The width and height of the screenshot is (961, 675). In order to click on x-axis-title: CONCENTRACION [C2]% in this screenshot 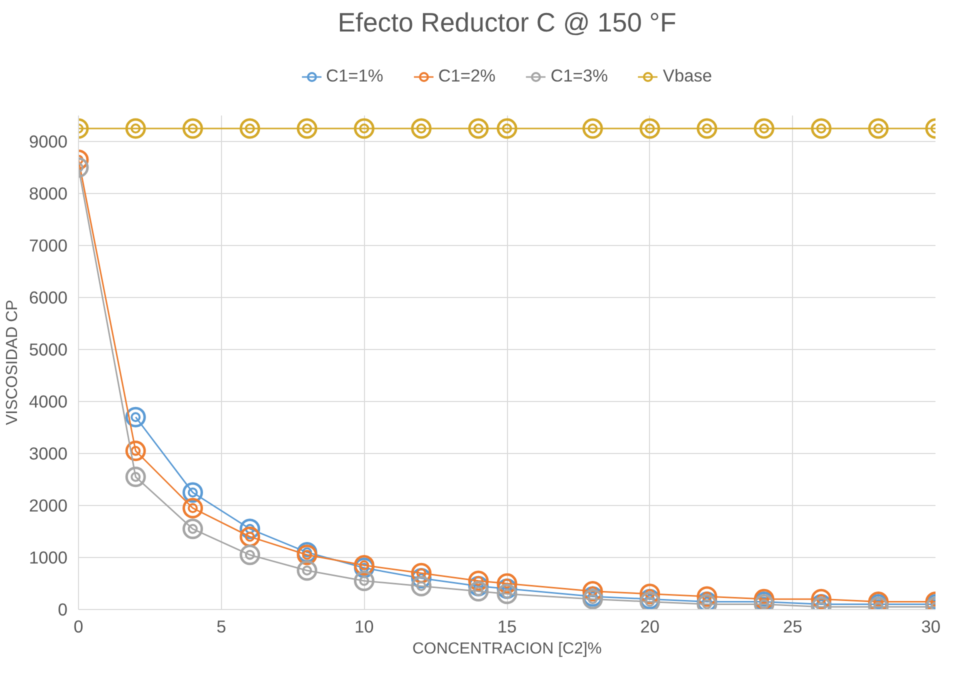, I will do `click(507, 649)`.